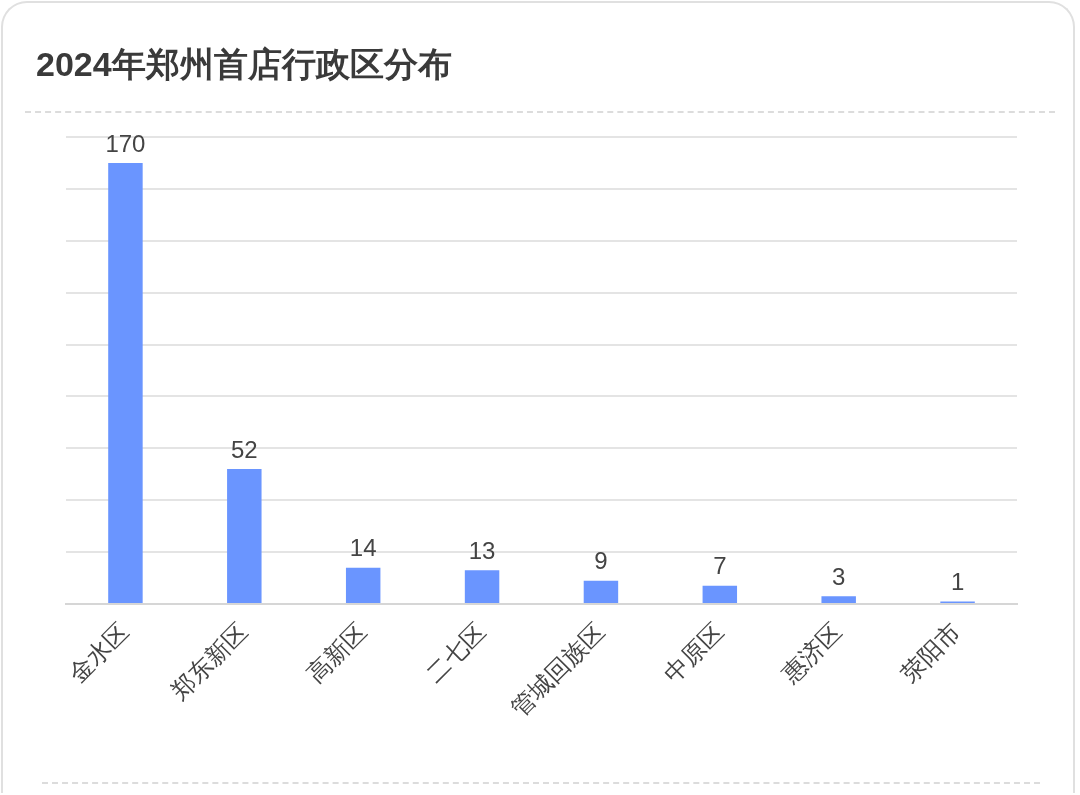  I want to click on x-tick-label: 管城回族区, so click(557, 669).